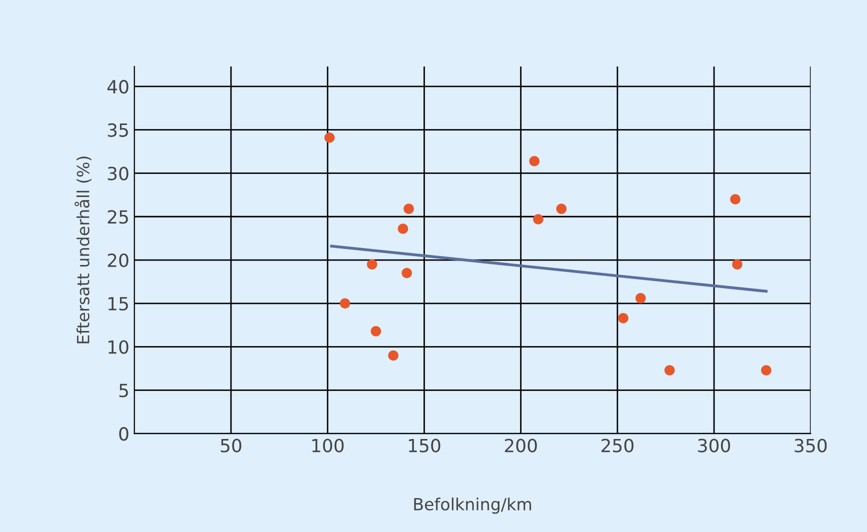 The height and width of the screenshot is (532, 867). Describe the element at coordinates (118, 260) in the screenshot. I see `y-tick-label: 20` at that location.